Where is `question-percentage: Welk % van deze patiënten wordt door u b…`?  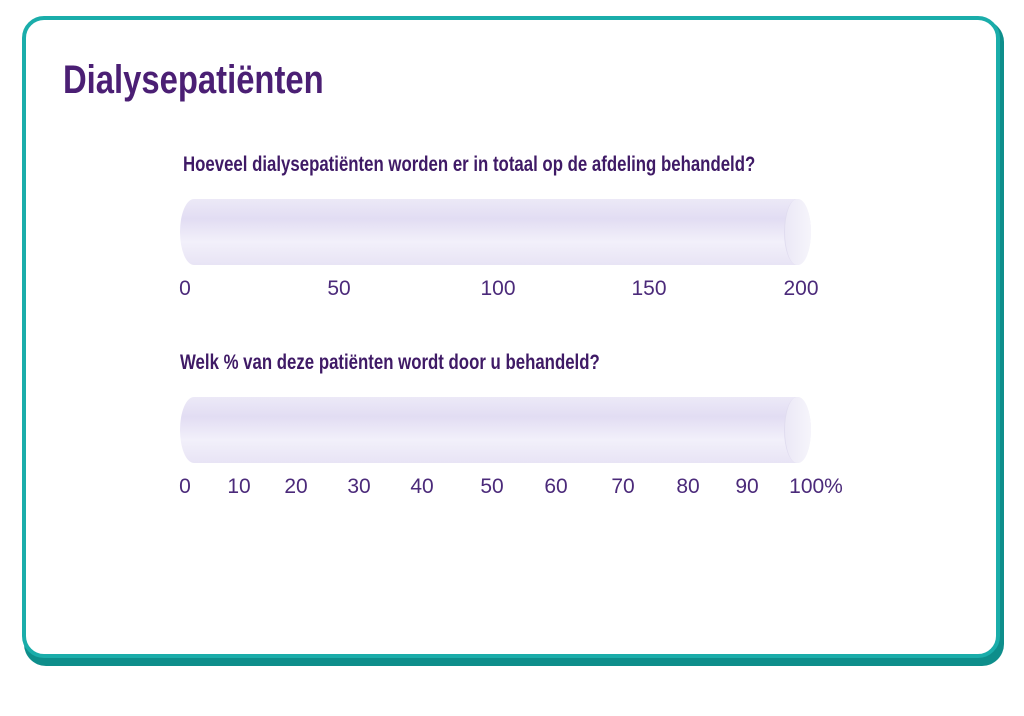
question-percentage: Welk % van deze patiënten wordt door u b… is located at coordinates (390, 362).